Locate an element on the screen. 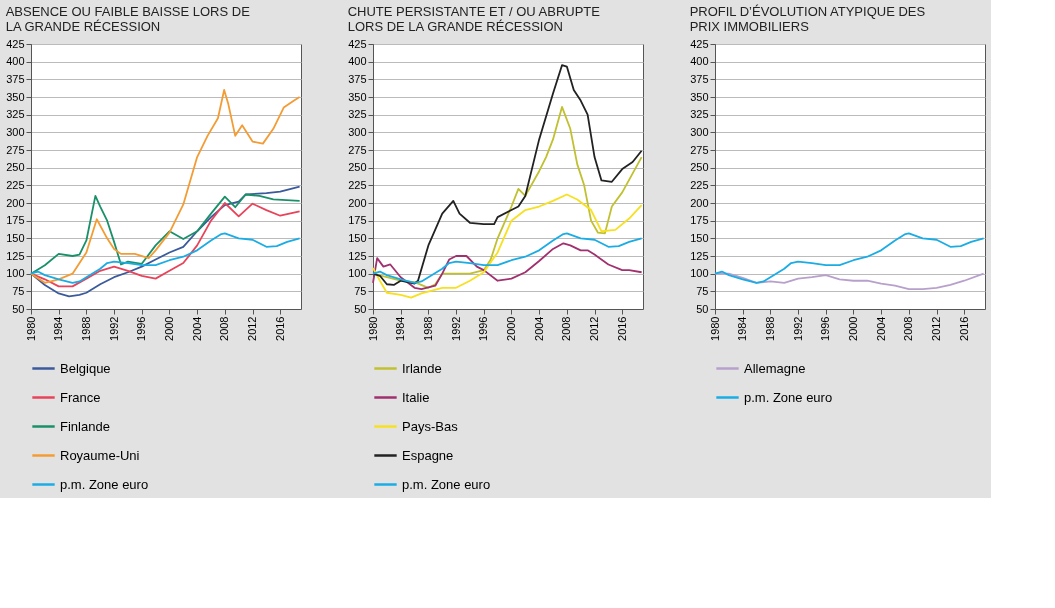  legend-label: Italie is located at coordinates (416, 397).